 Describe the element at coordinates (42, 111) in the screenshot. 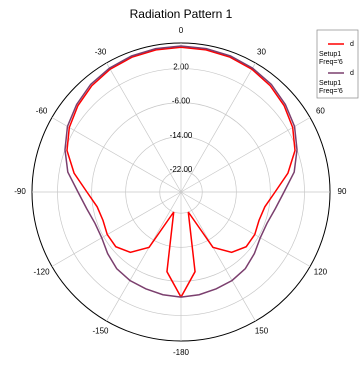

I see `angle-tick-label: -60` at that location.